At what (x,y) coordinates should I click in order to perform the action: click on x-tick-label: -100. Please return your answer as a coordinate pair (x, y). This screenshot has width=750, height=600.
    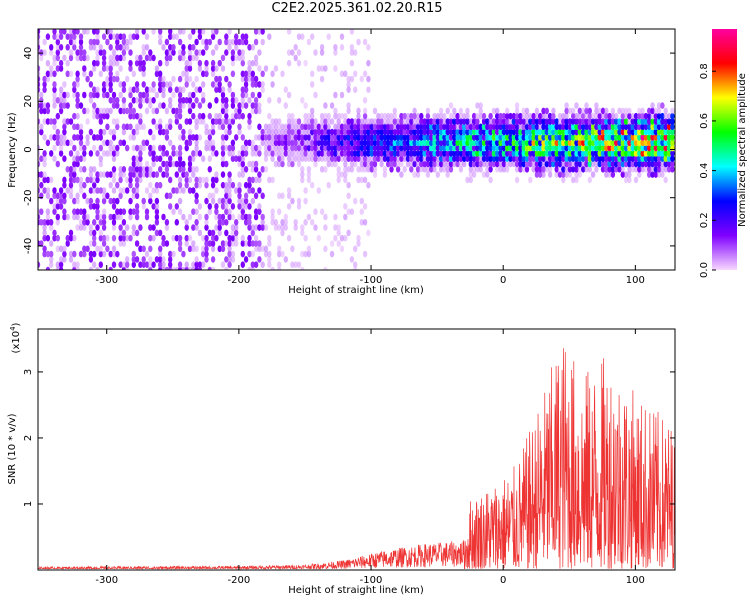
    Looking at the image, I should click on (371, 580).